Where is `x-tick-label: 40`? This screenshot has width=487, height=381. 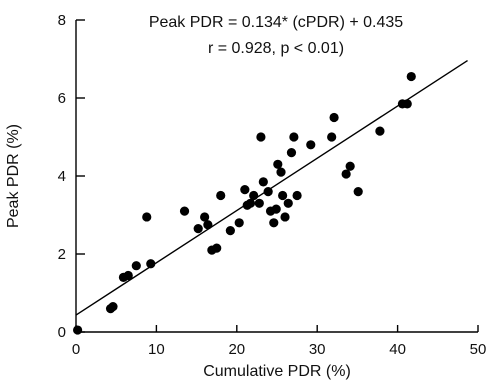
x-tick-label: 40 is located at coordinates (397, 349).